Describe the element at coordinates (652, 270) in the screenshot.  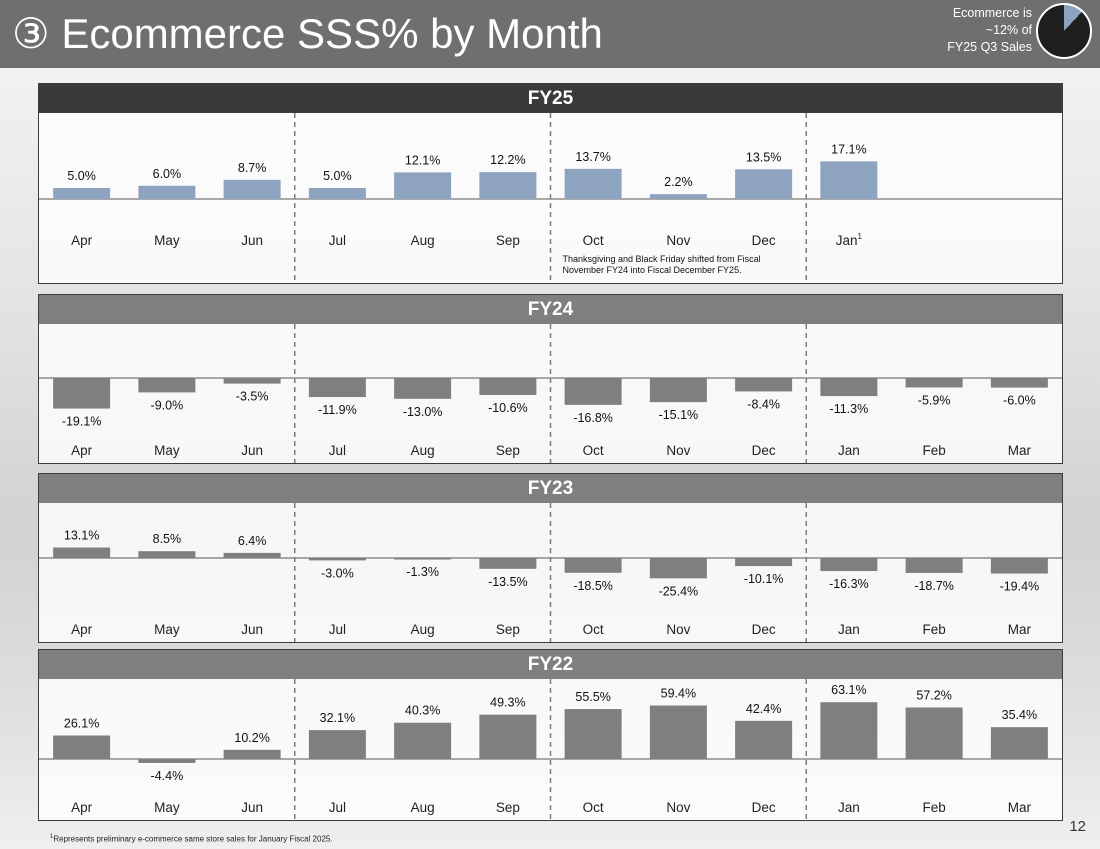
I see `annotation-text: November FY24 into Fiscal December FY25.` at that location.